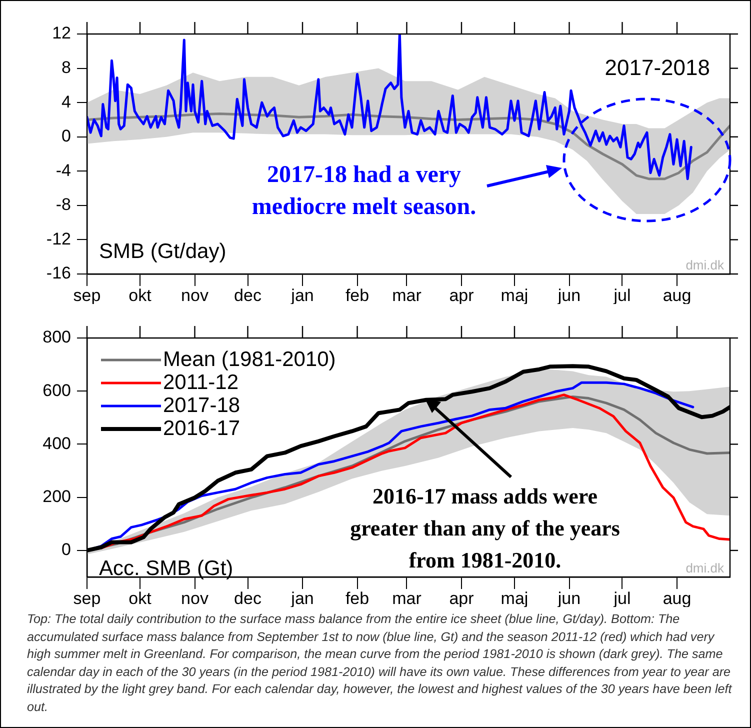 Image resolution: width=751 pixels, height=728 pixels. Describe the element at coordinates (485, 528) in the screenshot. I see `annotation: 2016-17 mass adds were greater than any of the years from 1981-2010.` at that location.